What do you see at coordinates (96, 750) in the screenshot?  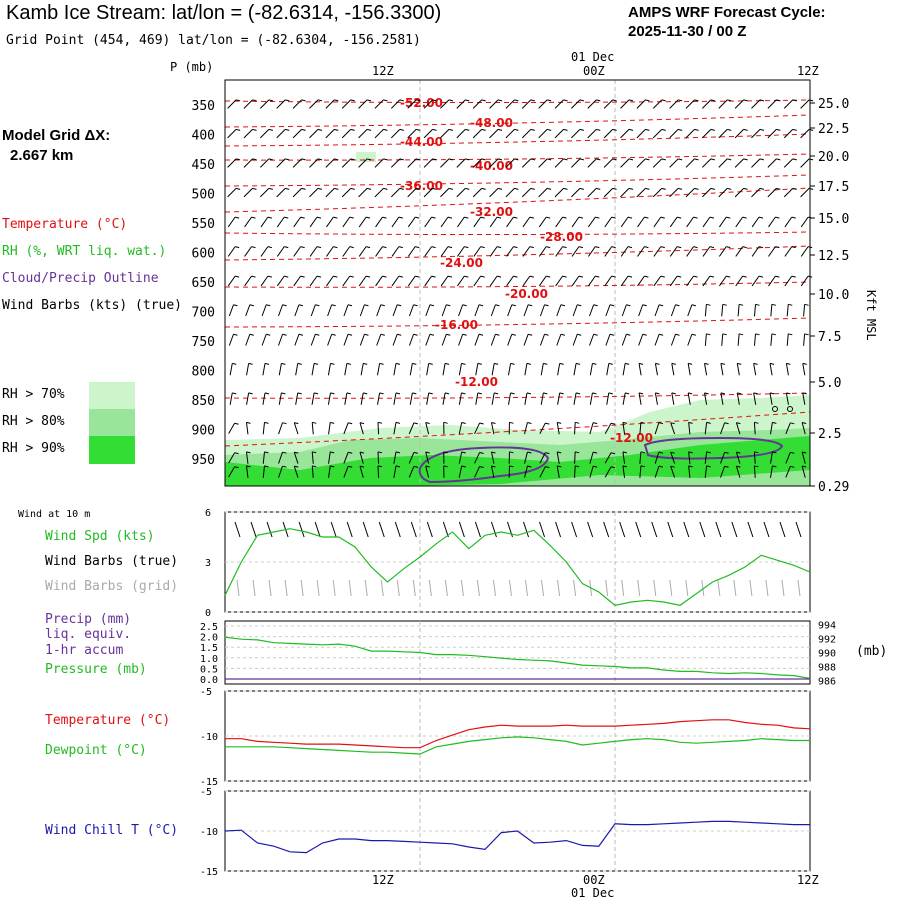 I see `legend-dewpoint: Dewpoint (°C)` at bounding box center [96, 750].